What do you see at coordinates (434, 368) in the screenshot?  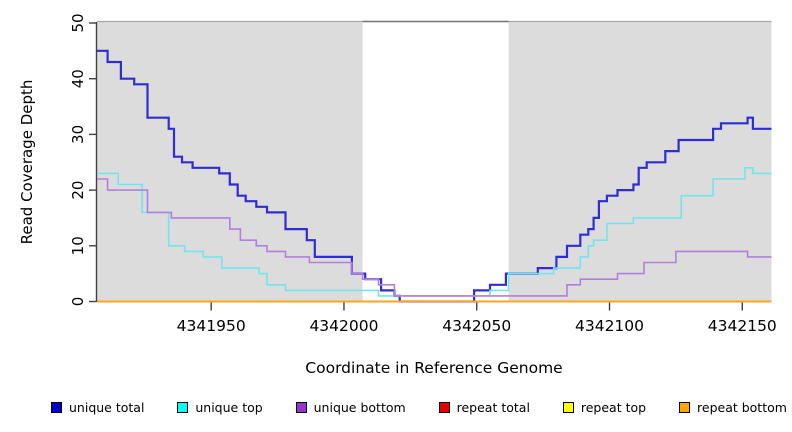 I see `x-axis-title: Coordinate in Reference Genome` at bounding box center [434, 368].